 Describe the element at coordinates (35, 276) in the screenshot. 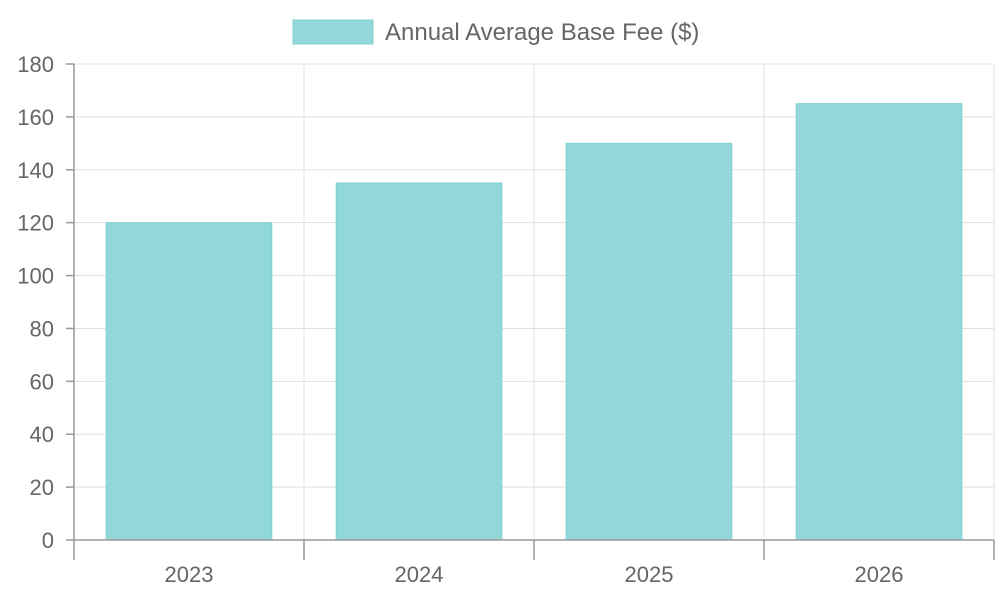

I see `y-tick-label: 100` at that location.